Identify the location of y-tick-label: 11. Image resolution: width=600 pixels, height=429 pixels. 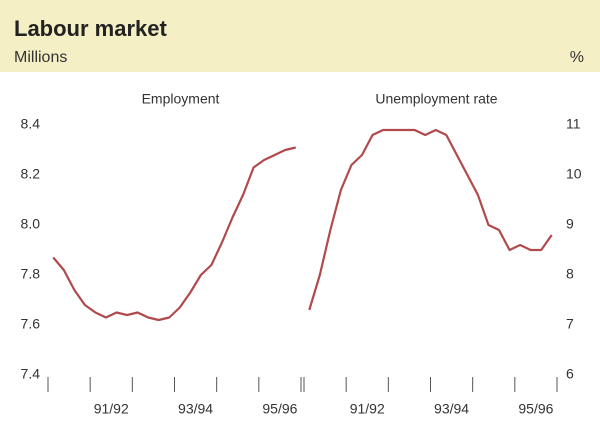
(573, 124).